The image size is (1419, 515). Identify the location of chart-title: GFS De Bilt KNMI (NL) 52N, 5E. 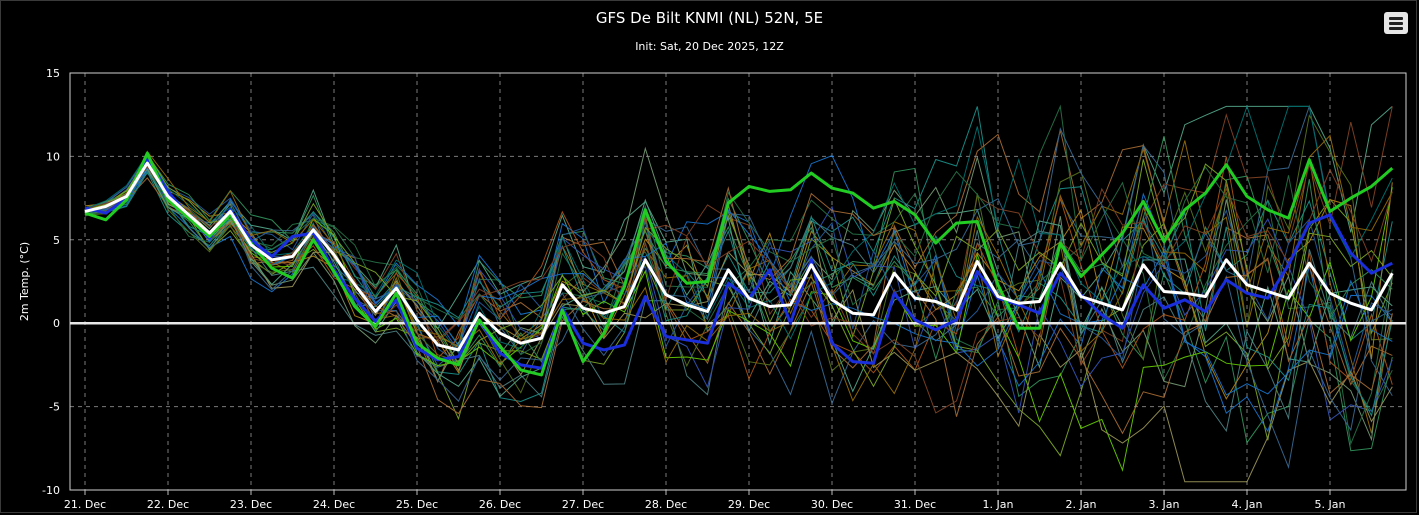
(709, 18).